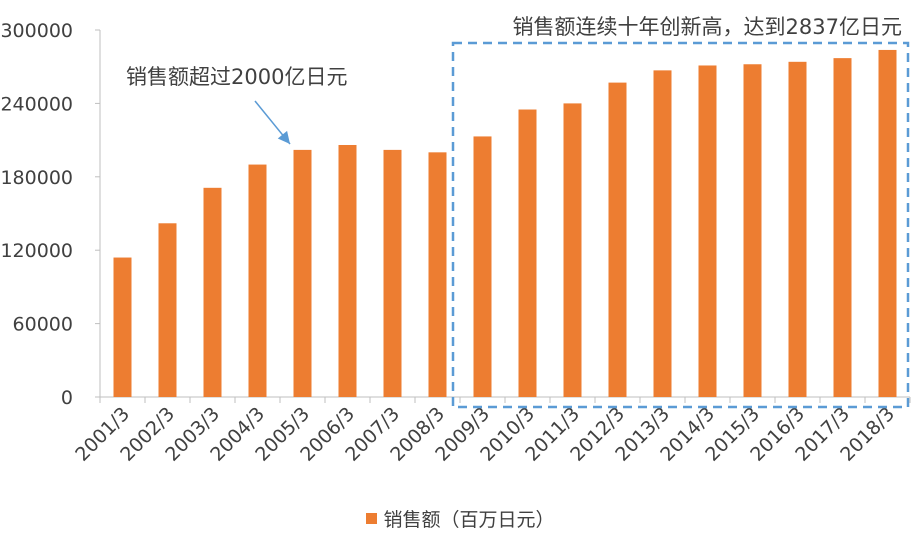 The width and height of the screenshot is (921, 543). I want to click on box-annotation: 销售额连续十年创新高，达到2837亿日元, so click(707, 27).